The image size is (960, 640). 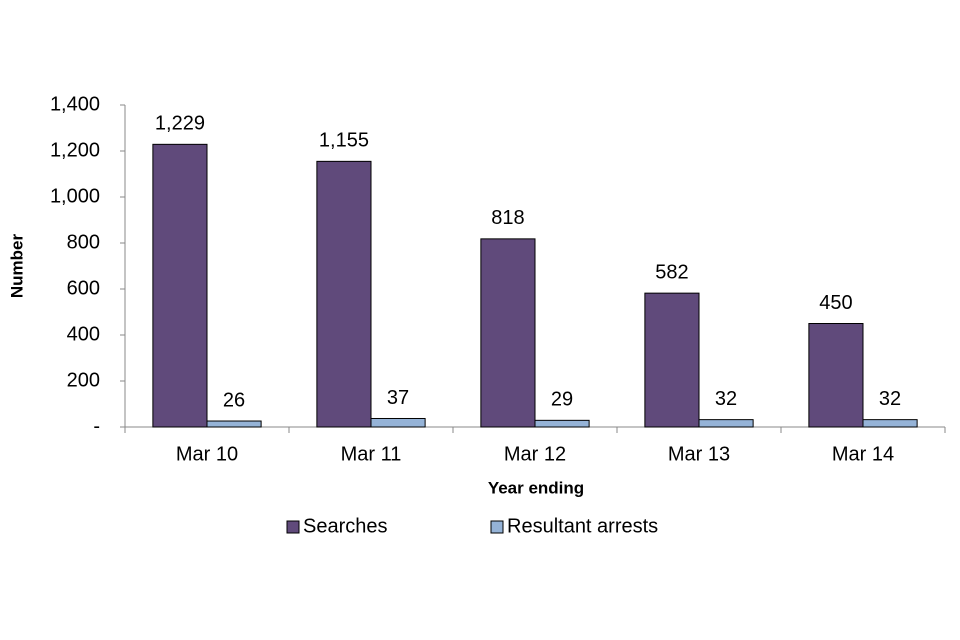 I want to click on value-label: 1,155, so click(x=344, y=141).